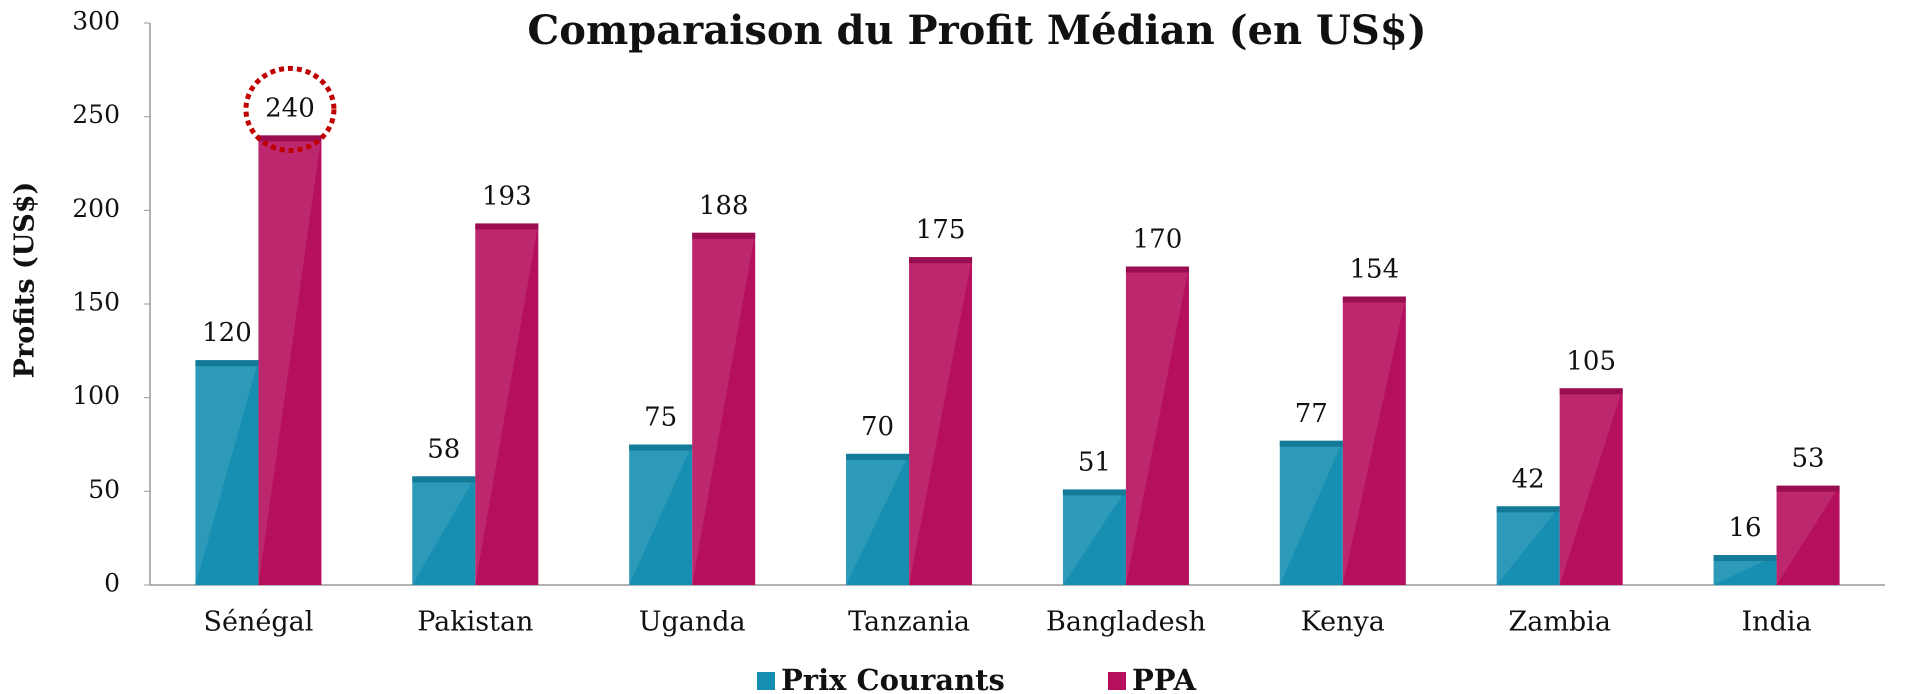 This screenshot has width=1907, height=694. What do you see at coordinates (893, 678) in the screenshot?
I see `legend-label: Prix Courants` at bounding box center [893, 678].